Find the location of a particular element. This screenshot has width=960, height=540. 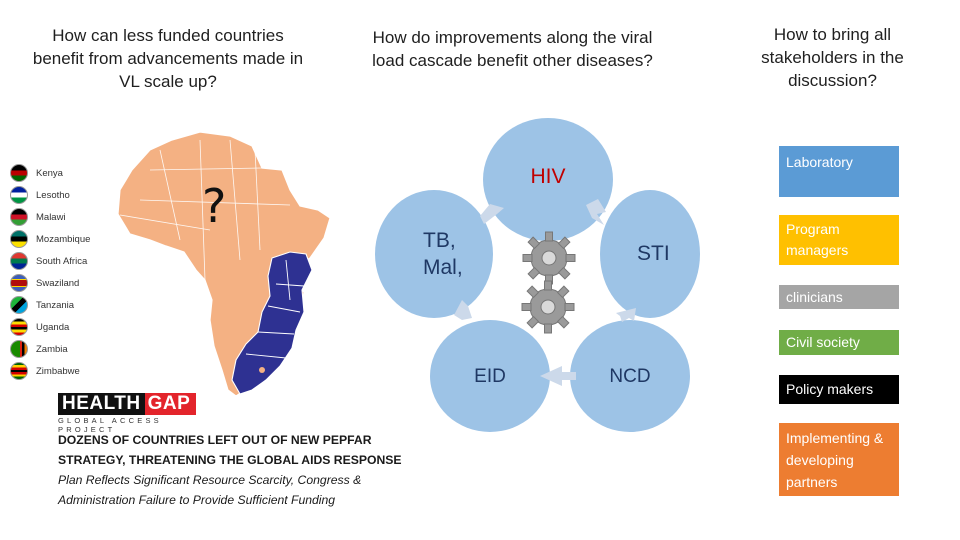

legend-label: Mozambique is located at coordinates (63, 239).